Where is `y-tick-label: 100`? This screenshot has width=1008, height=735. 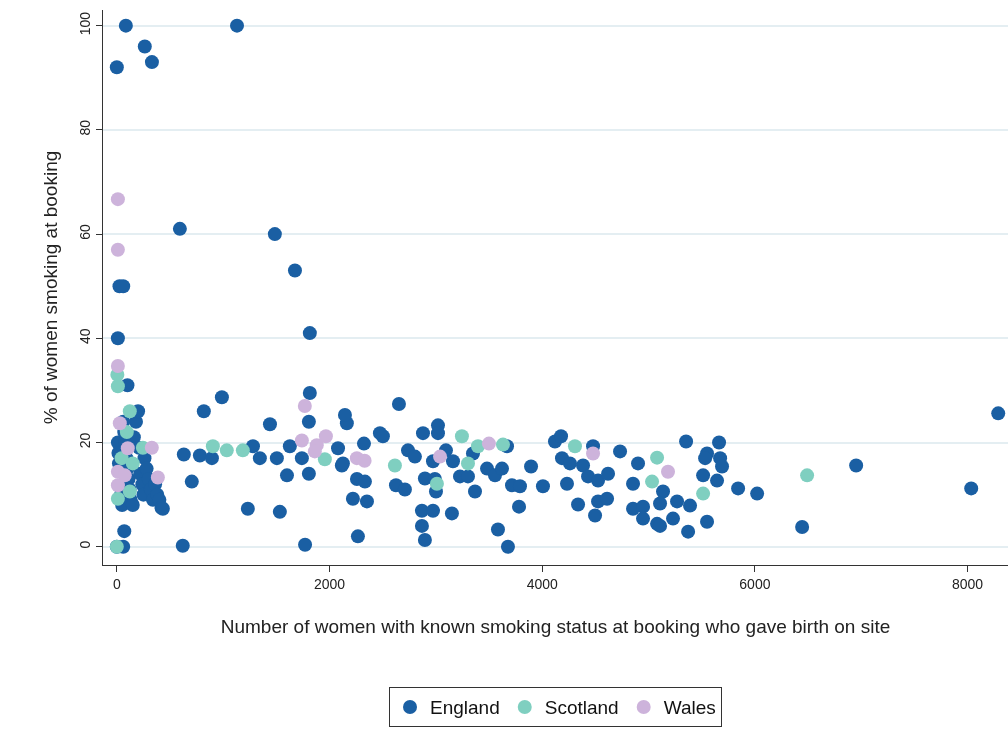 y-tick-label: 100 is located at coordinates (85, 23).